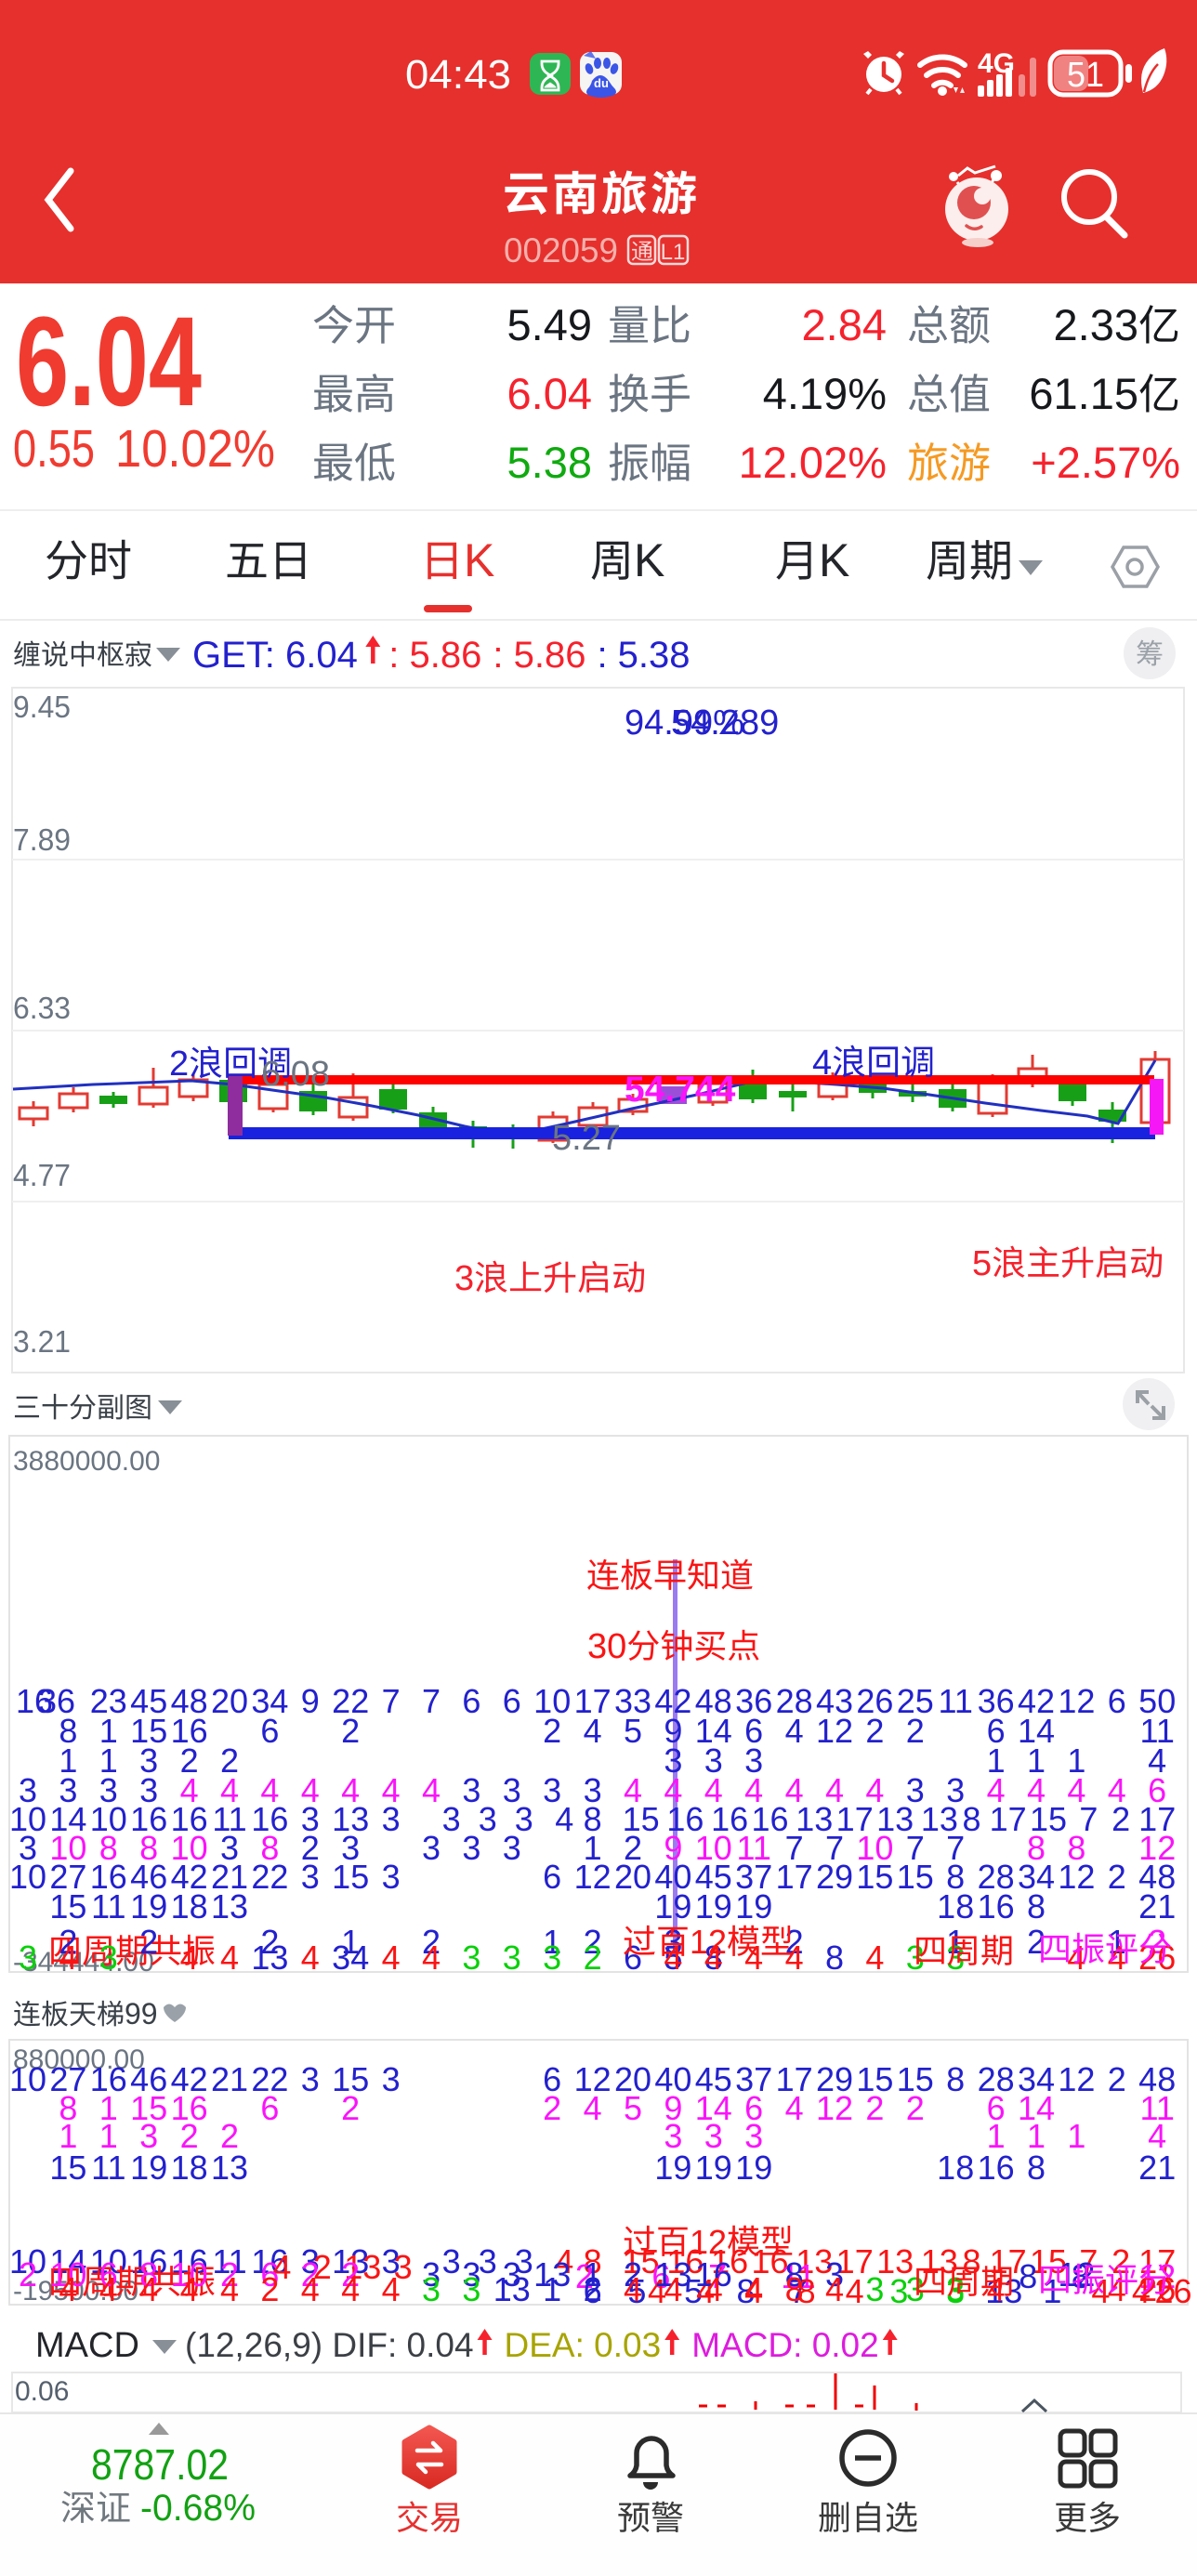  I want to click on svg-text: 37, so click(753, 1877).